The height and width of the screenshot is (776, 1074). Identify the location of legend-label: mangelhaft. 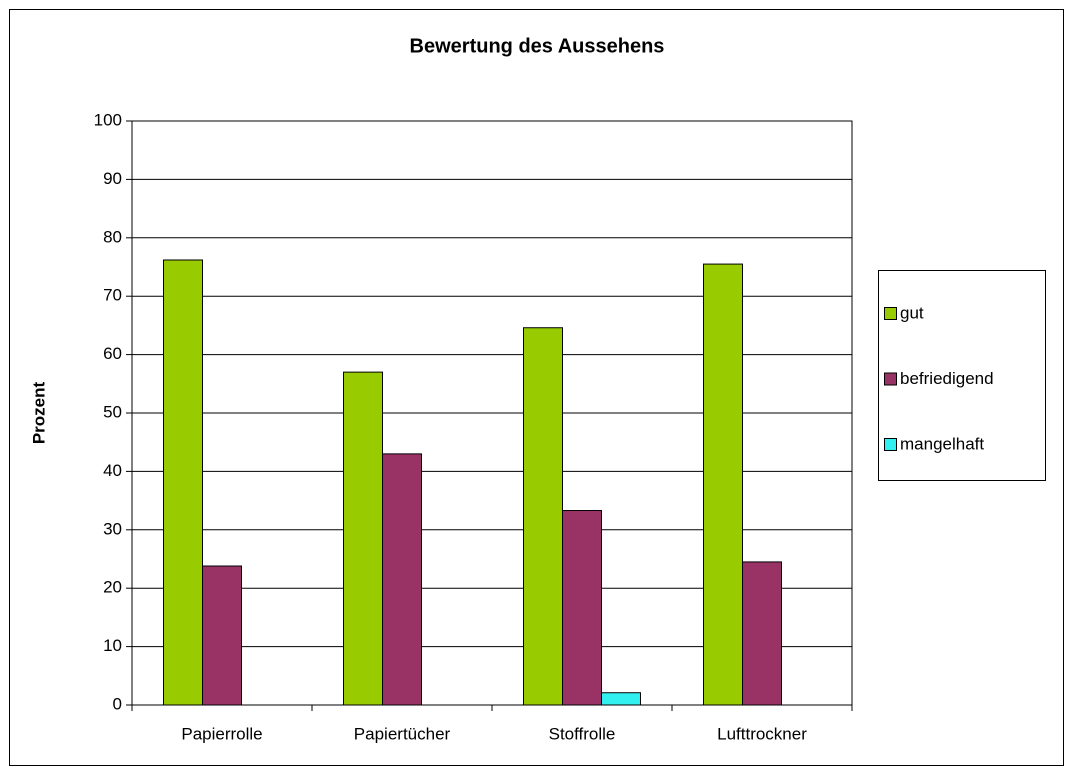
(942, 443).